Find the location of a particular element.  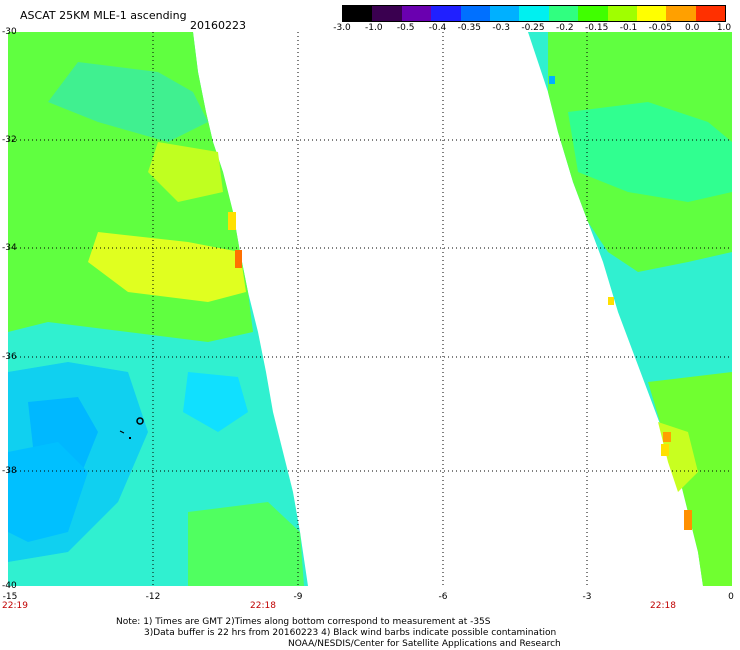

lat-label-36: -36 is located at coordinates (9, 357).